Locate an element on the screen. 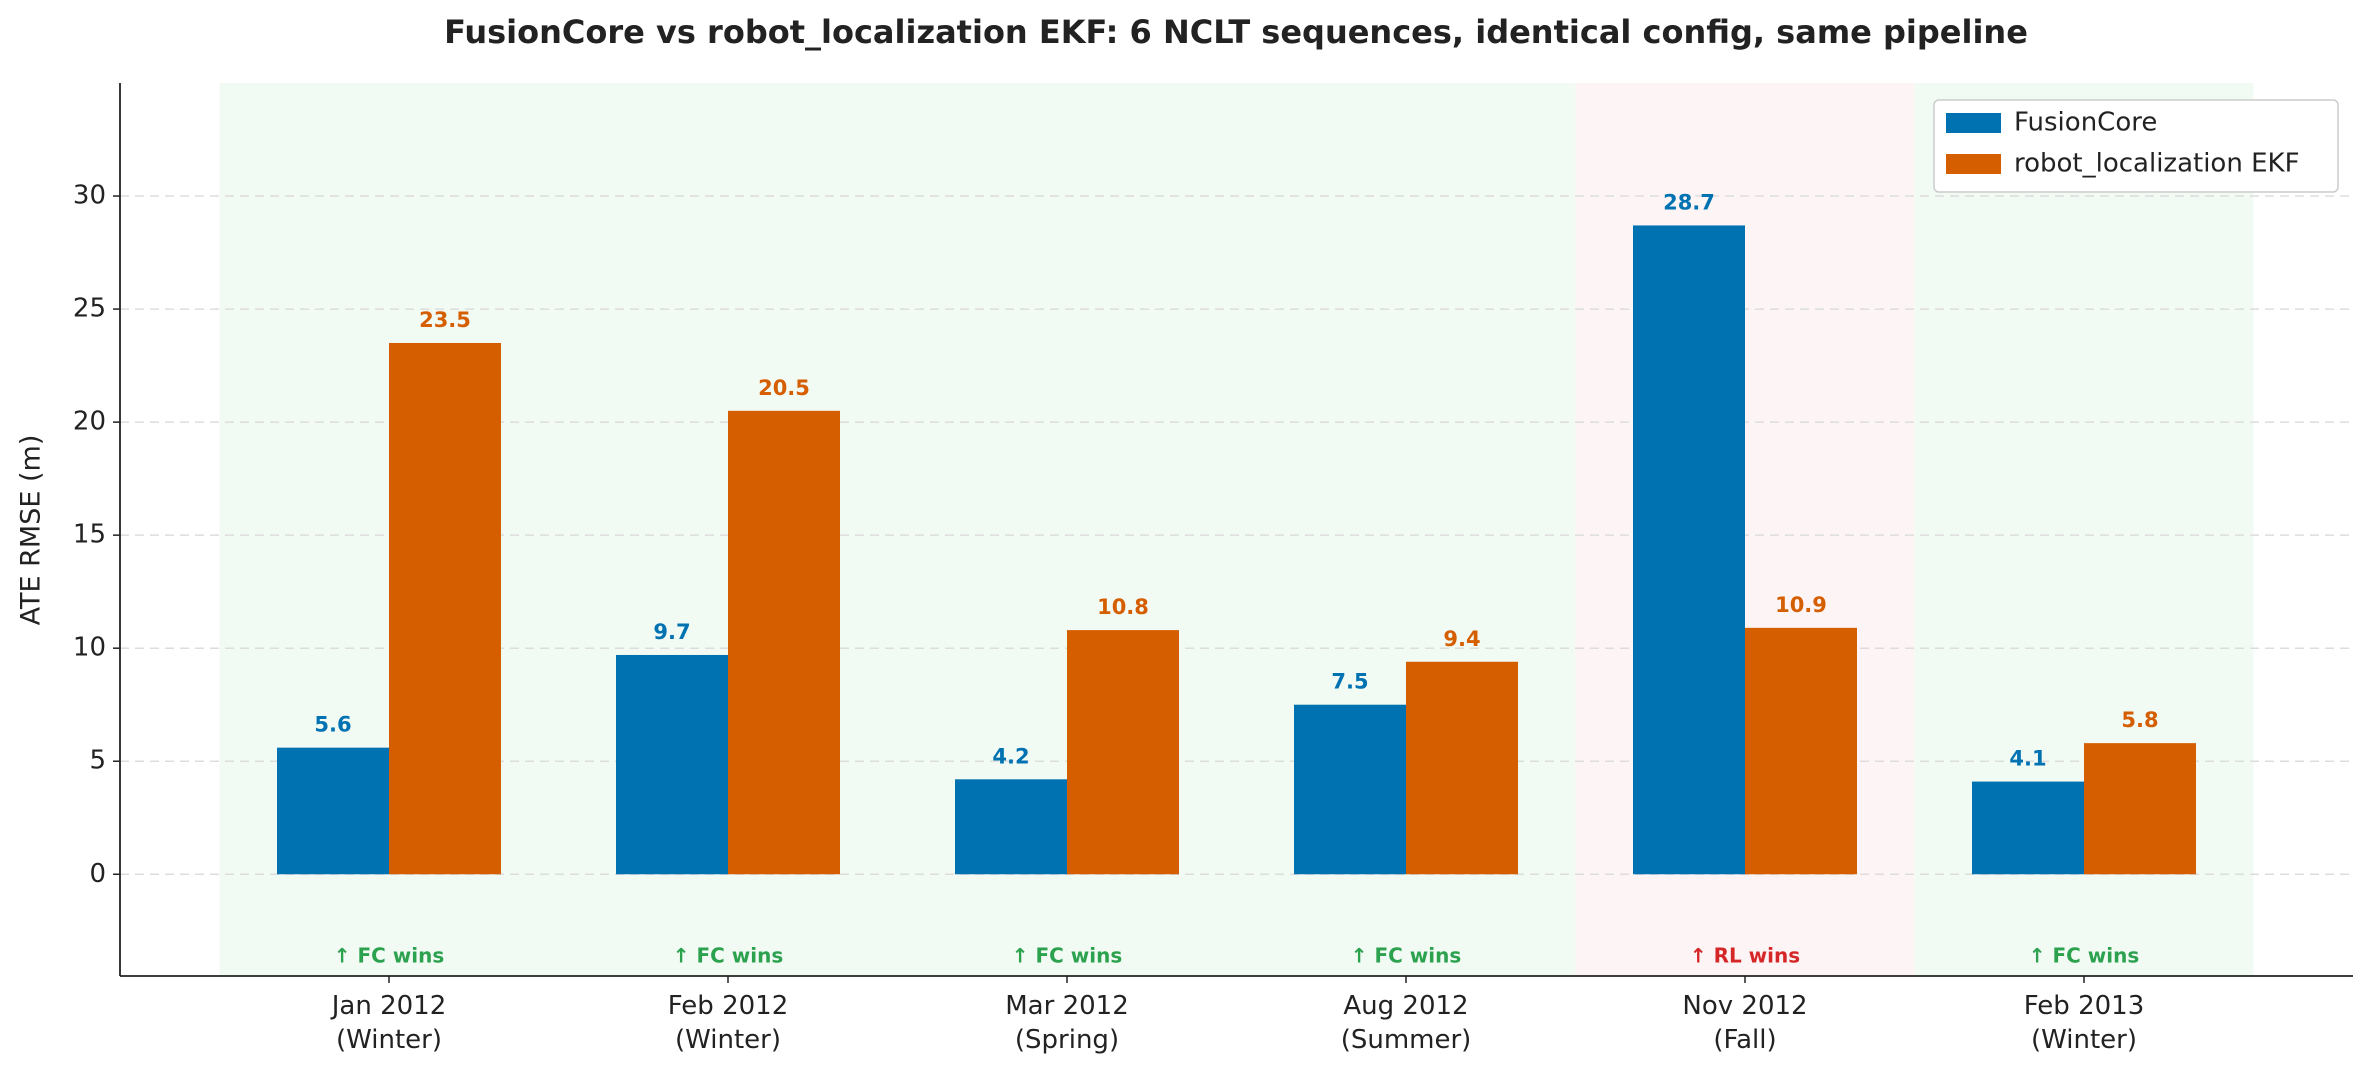 Image resolution: width=2373 pixels, height=1076 pixels. value-label: 10.9 is located at coordinates (1801, 605).